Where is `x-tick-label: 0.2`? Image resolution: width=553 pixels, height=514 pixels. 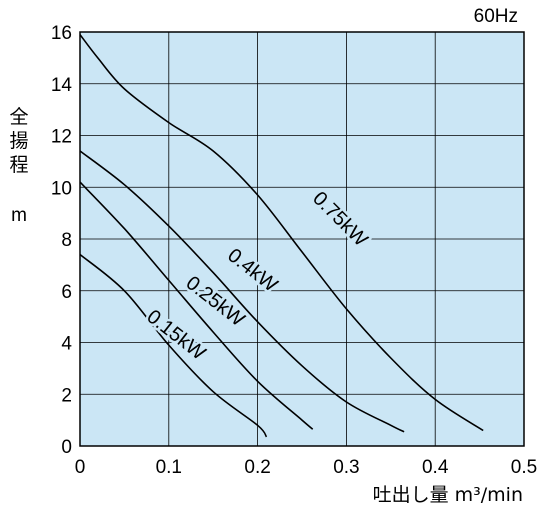
x-tick-label: 0.2 is located at coordinates (257, 467).